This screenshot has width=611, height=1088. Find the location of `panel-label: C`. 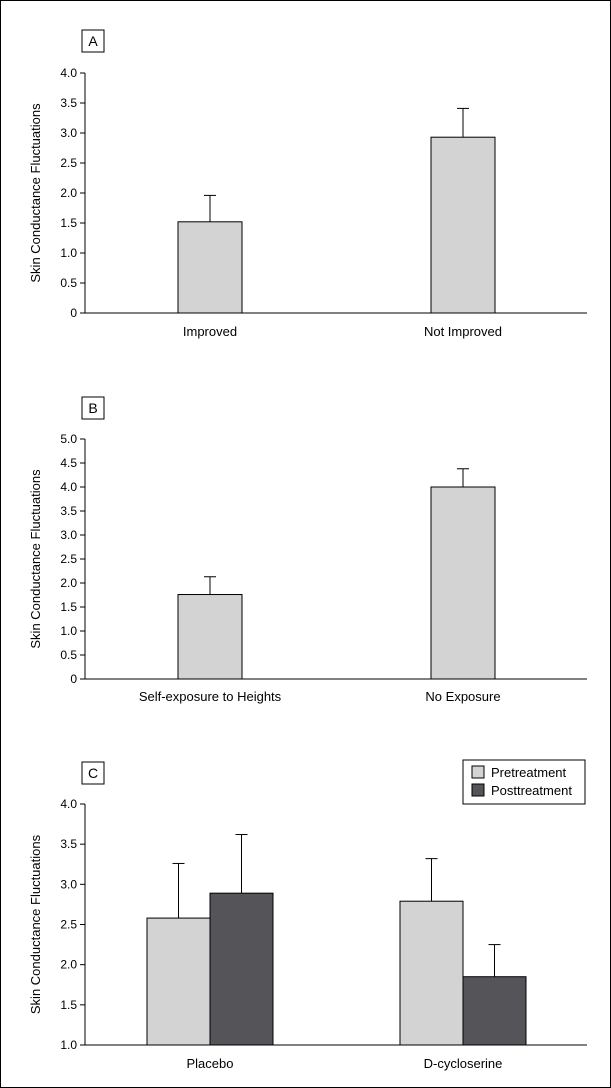

panel-label: C is located at coordinates (93, 773).